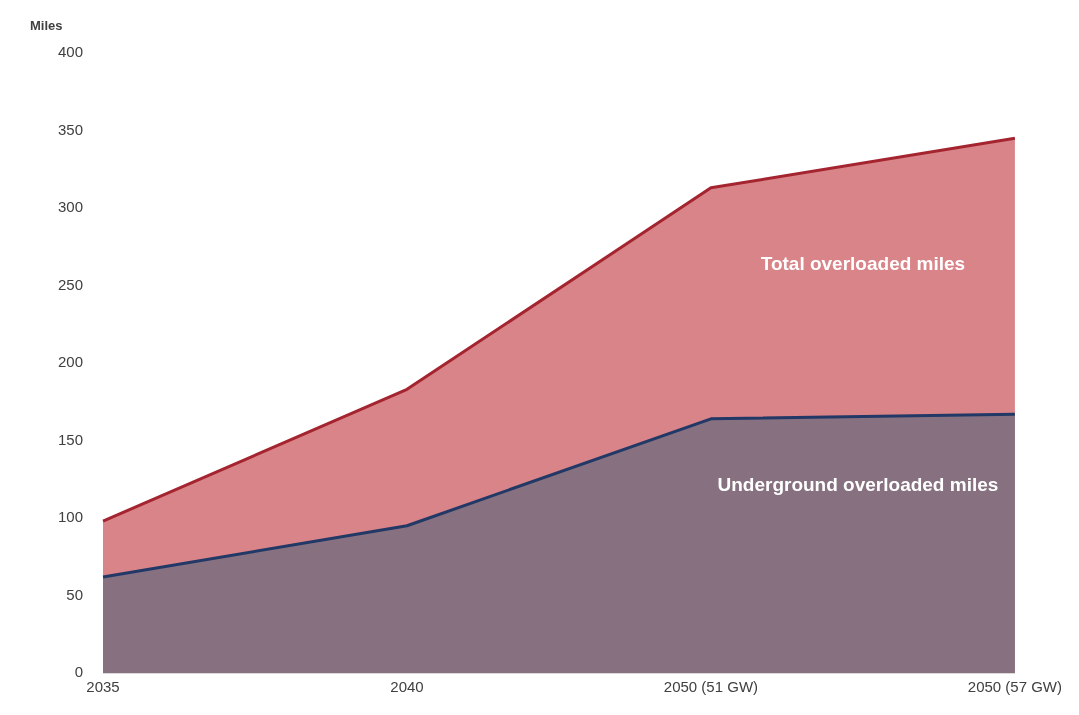 The width and height of the screenshot is (1079, 715). What do you see at coordinates (71, 439) in the screenshot?
I see `y-tick-label: 150` at bounding box center [71, 439].